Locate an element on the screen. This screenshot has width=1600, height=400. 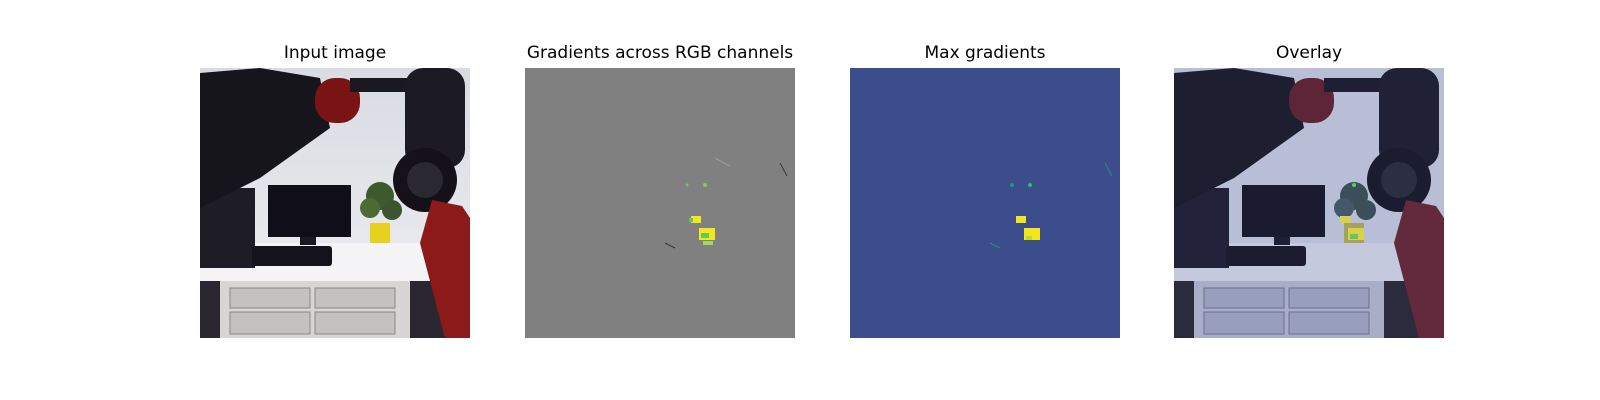
overlay-scene is located at coordinates (1309, 203).